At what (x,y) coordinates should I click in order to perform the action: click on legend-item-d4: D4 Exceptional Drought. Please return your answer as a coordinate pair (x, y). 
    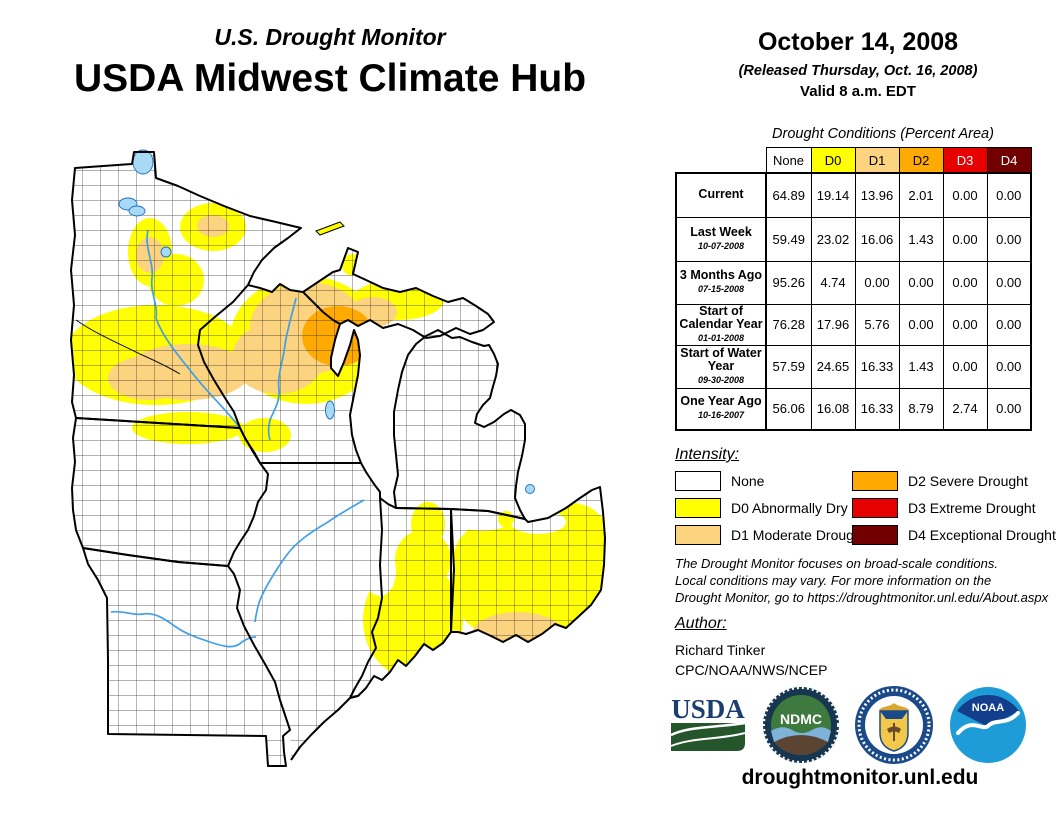
    Looking at the image, I should click on (954, 535).